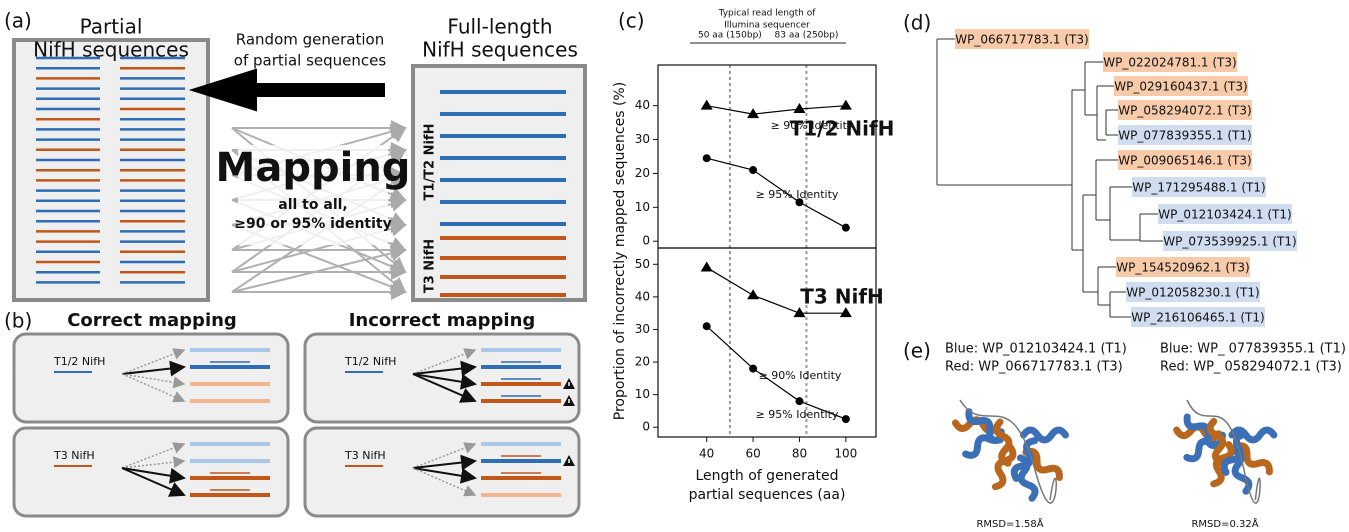 The width and height of the screenshot is (1349, 532). Describe the element at coordinates (842, 297) in the screenshot. I see `chart-title: T3 NifH` at that location.